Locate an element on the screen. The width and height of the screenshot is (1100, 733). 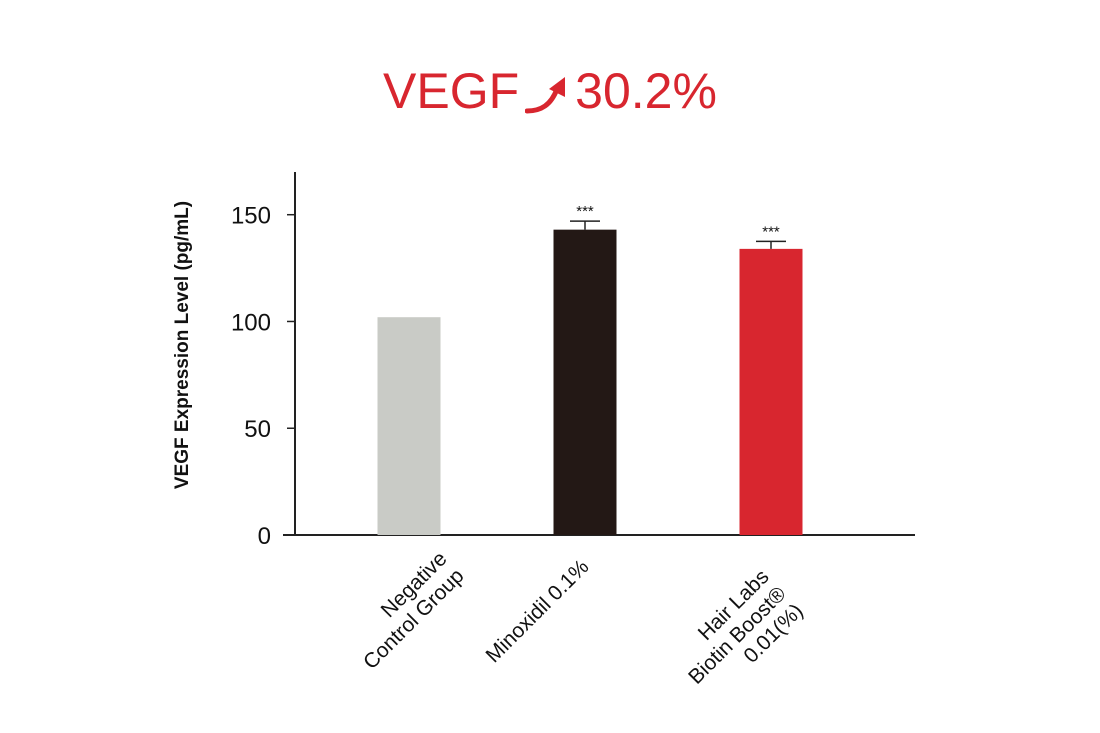
headline-prefix: VEGF is located at coordinates (451, 91).